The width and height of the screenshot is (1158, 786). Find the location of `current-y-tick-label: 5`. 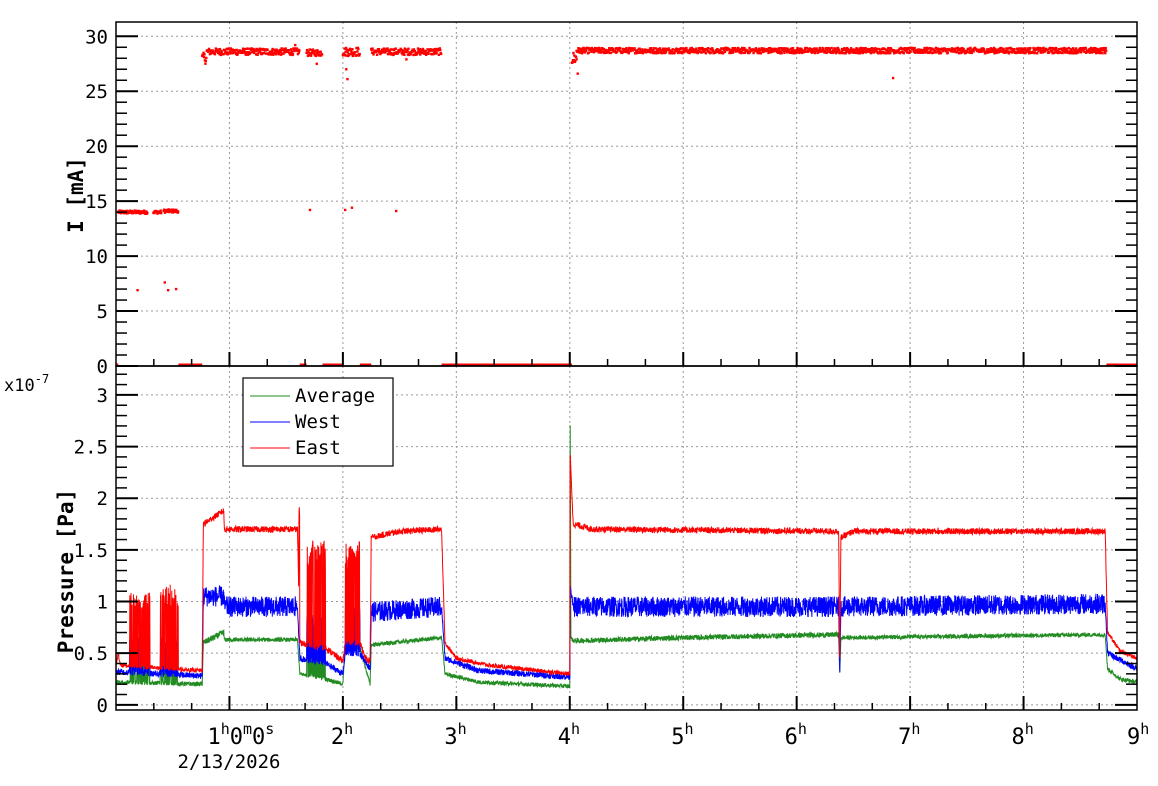

current-y-tick-label: 5 is located at coordinates (102, 312).